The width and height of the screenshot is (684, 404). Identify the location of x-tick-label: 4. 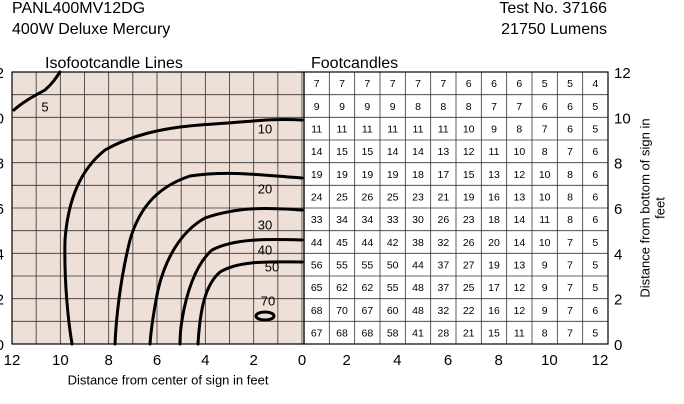
(205, 360).